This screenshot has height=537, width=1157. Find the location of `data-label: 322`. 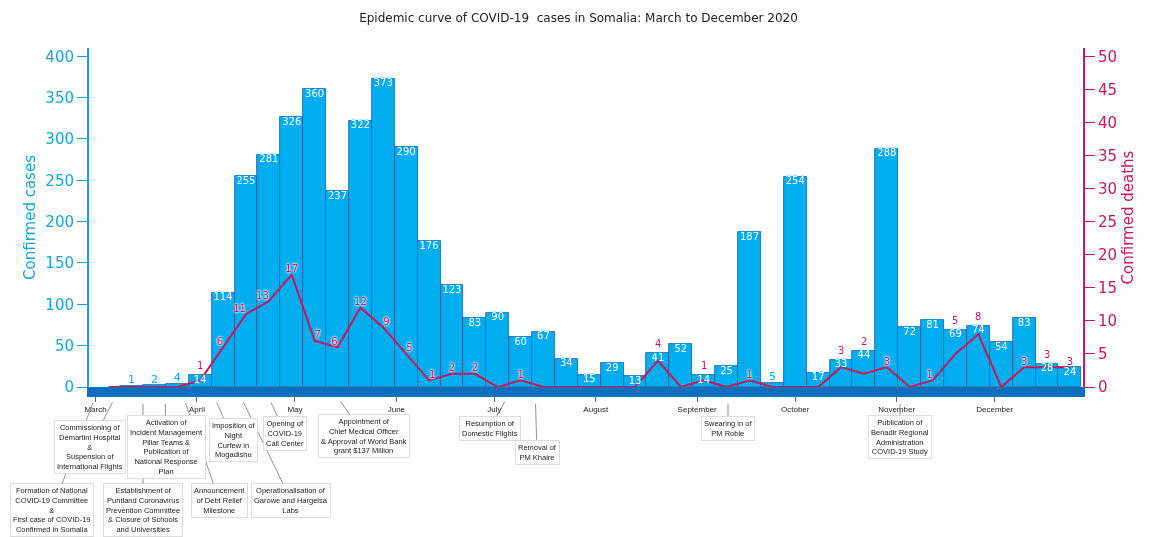

data-label: 322 is located at coordinates (360, 125).